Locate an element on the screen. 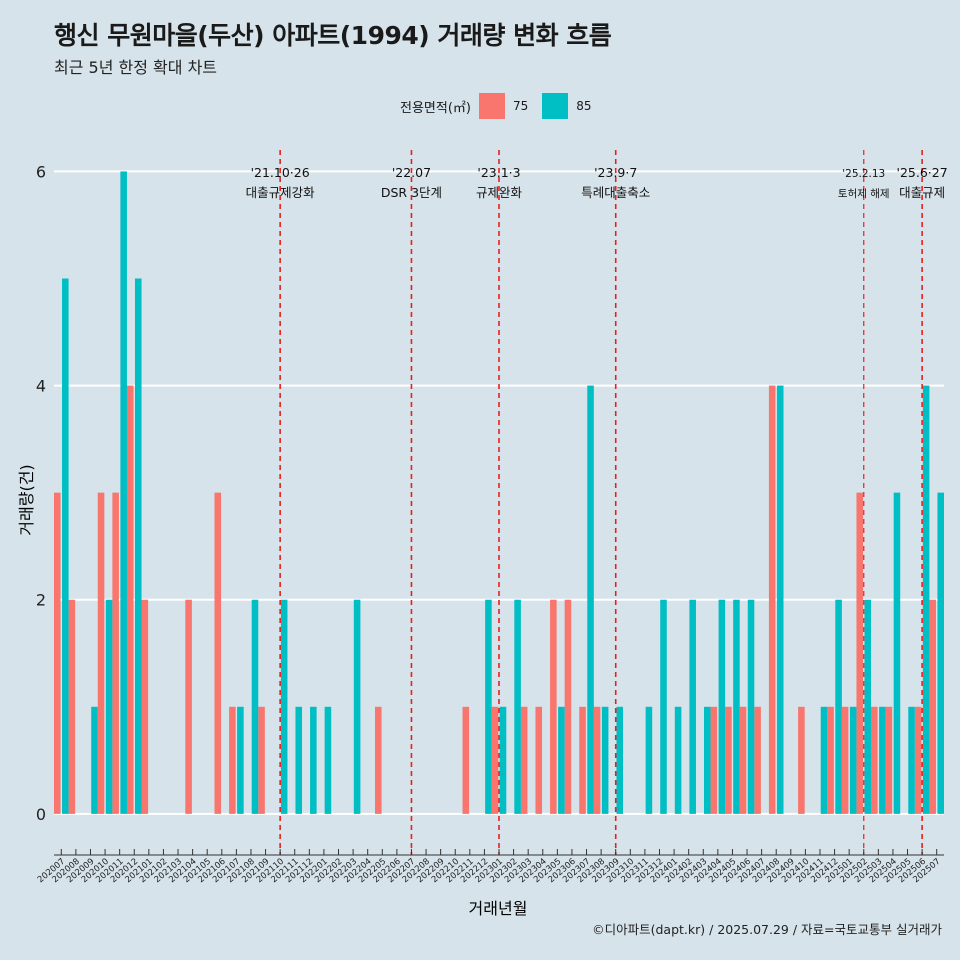 The width and height of the screenshot is (960, 960). y-axis: 0 2 4 6 is located at coordinates (41, 492).